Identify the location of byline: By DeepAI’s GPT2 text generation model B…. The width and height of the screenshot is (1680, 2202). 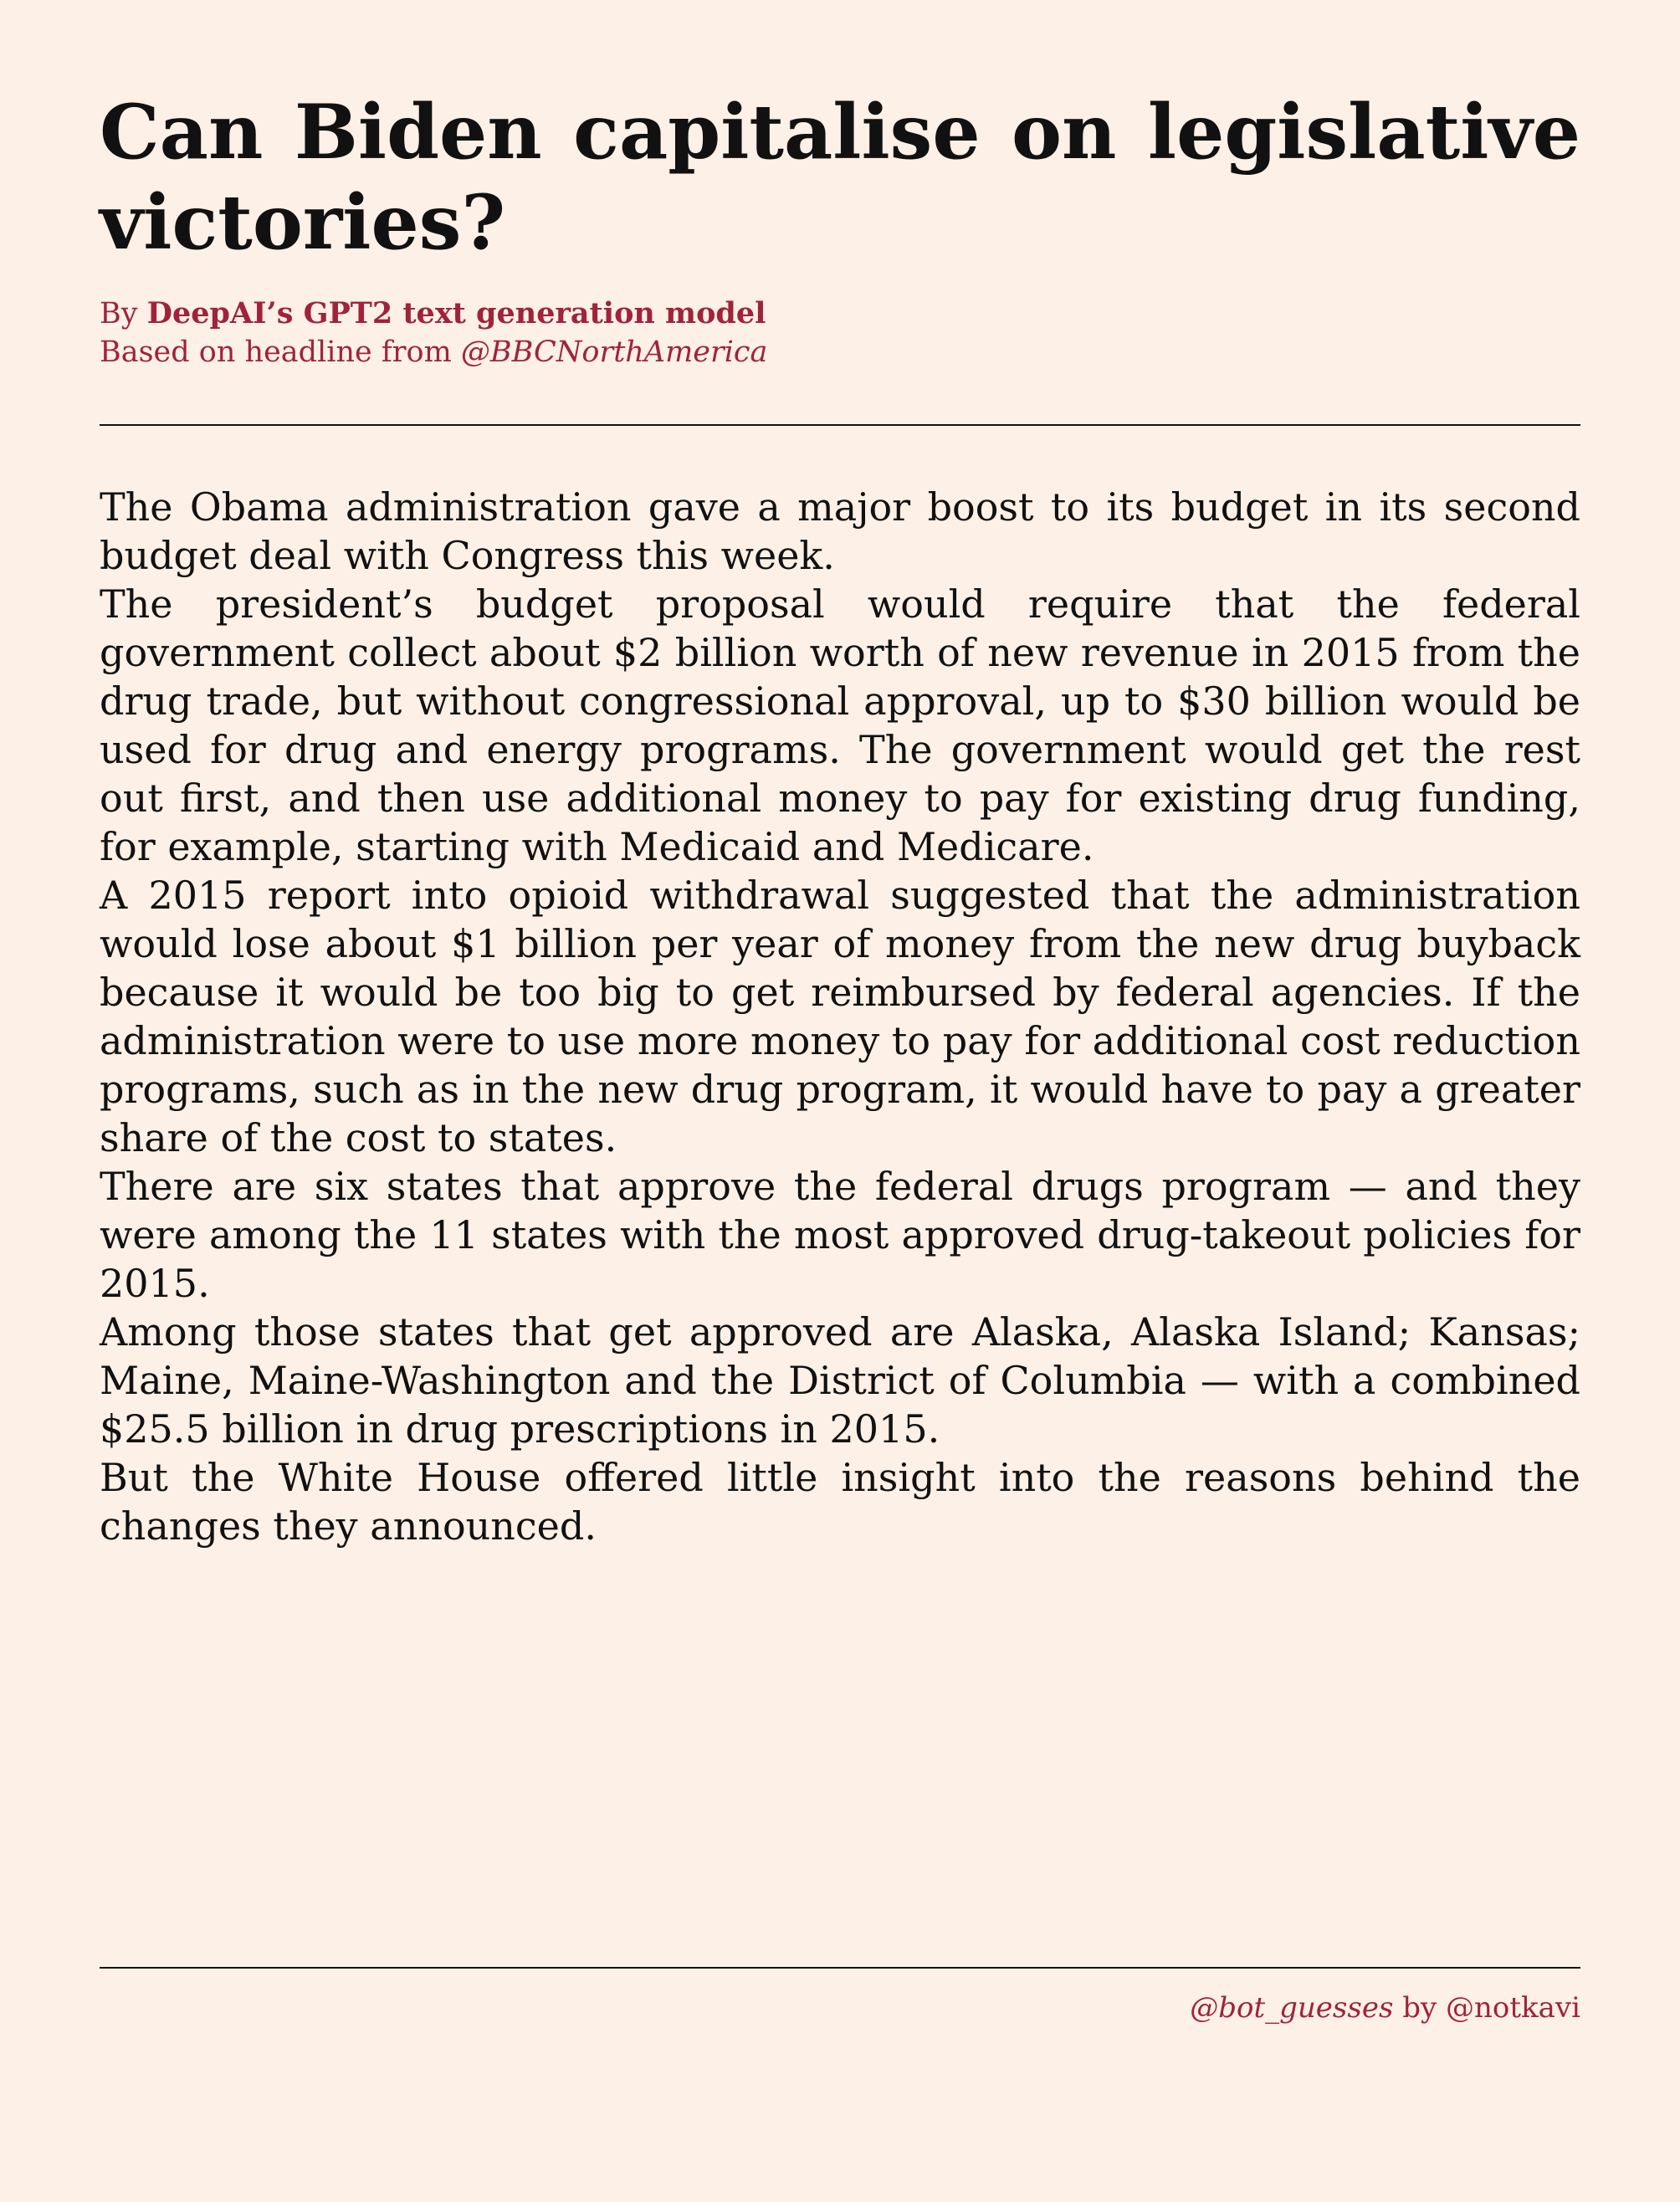
(840, 333).